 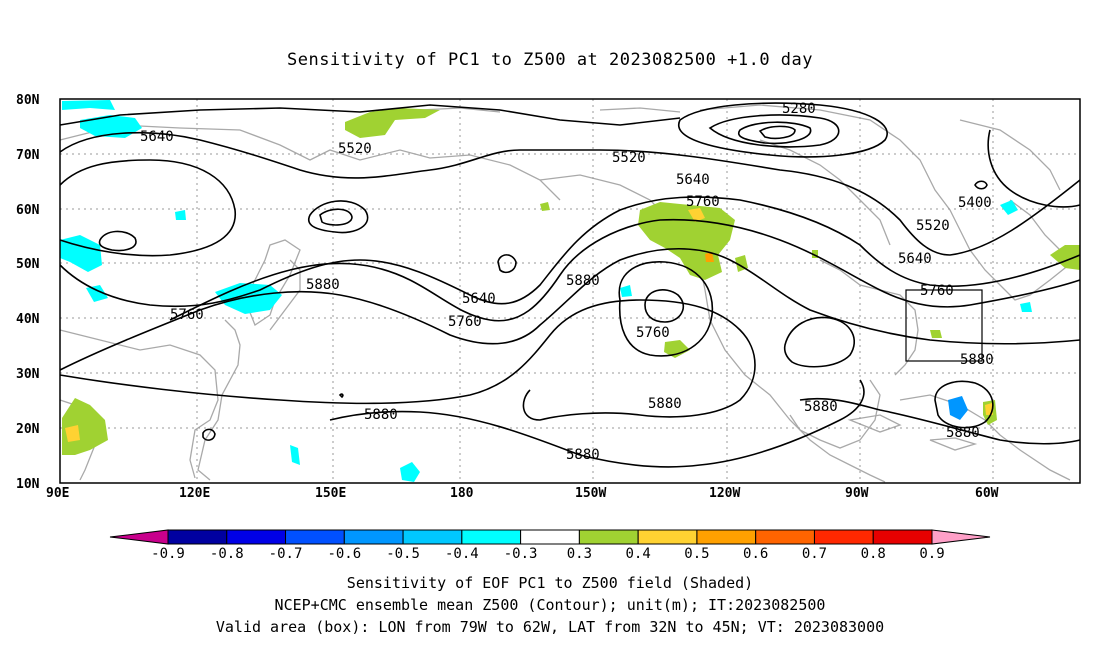 What do you see at coordinates (344, 554) in the screenshot?
I see `colorbar-tick-label: -0.6` at bounding box center [344, 554].